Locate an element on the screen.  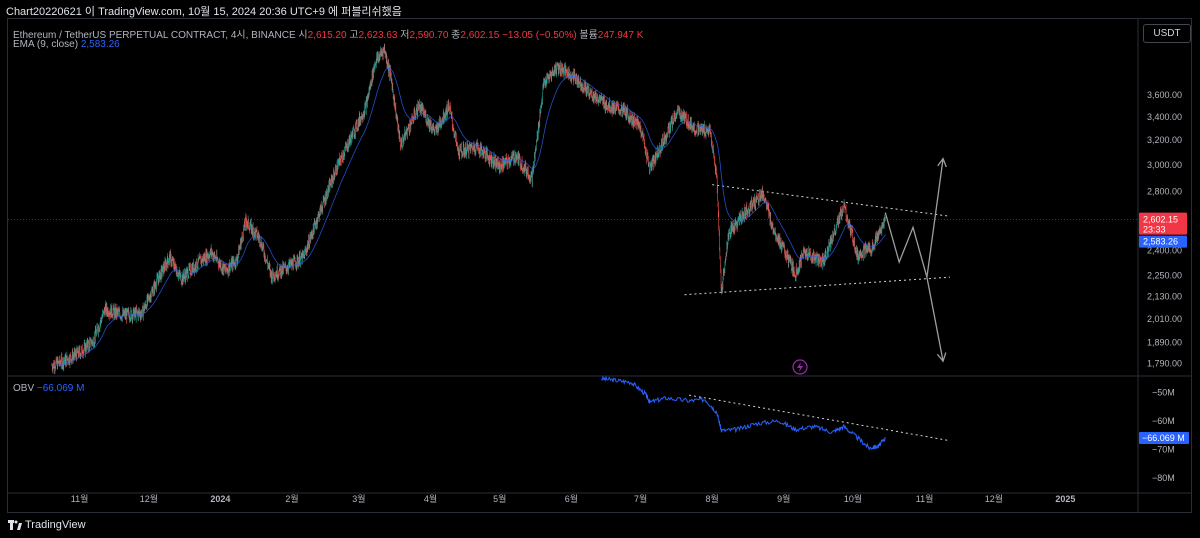
projection-path is located at coordinates (906, 245).